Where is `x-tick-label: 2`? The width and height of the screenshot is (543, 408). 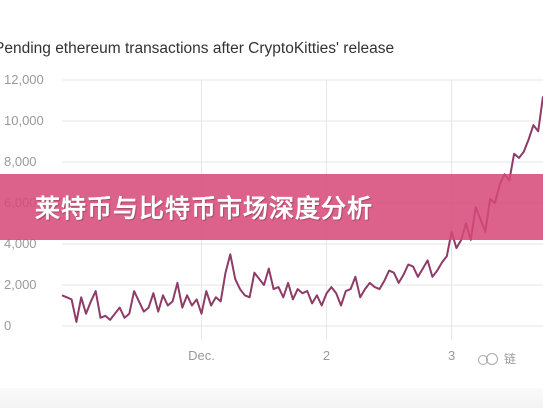 x-tick-label: 2 is located at coordinates (326, 355).